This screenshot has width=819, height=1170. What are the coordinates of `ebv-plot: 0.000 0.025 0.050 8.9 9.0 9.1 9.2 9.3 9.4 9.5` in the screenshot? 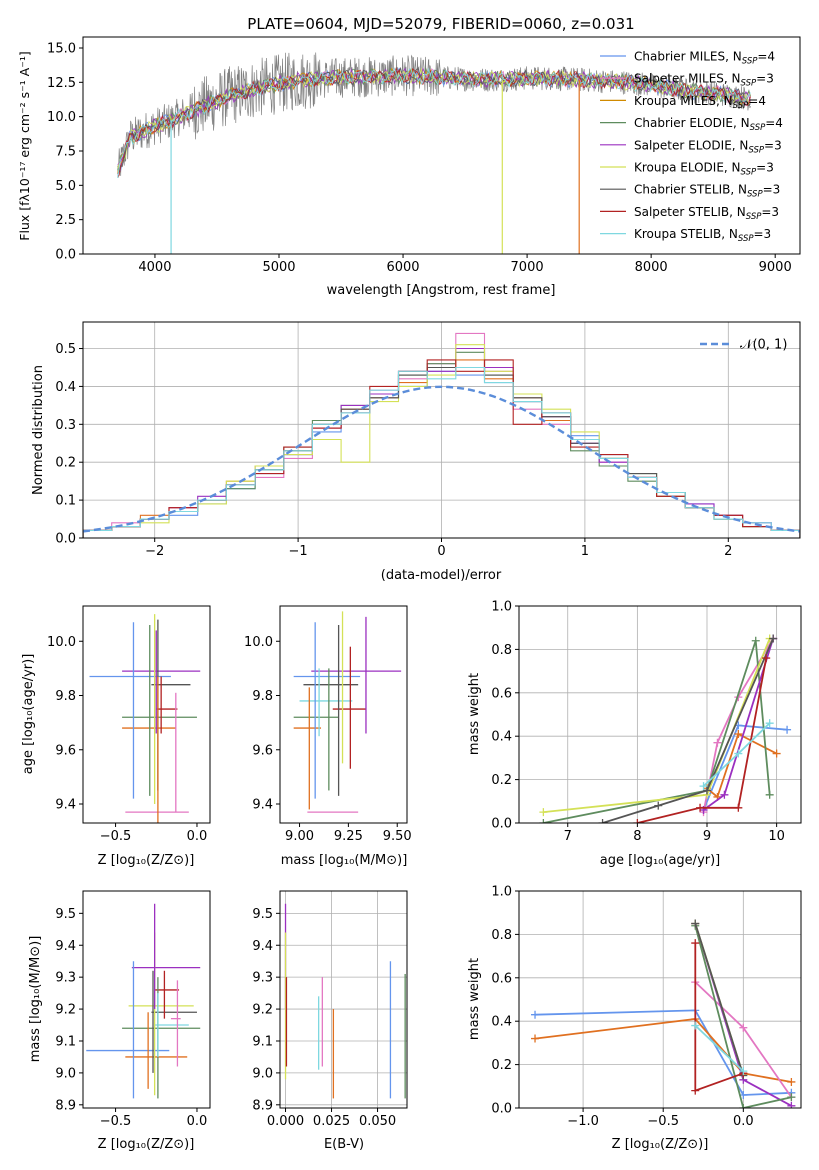 It's located at (330, 1009).